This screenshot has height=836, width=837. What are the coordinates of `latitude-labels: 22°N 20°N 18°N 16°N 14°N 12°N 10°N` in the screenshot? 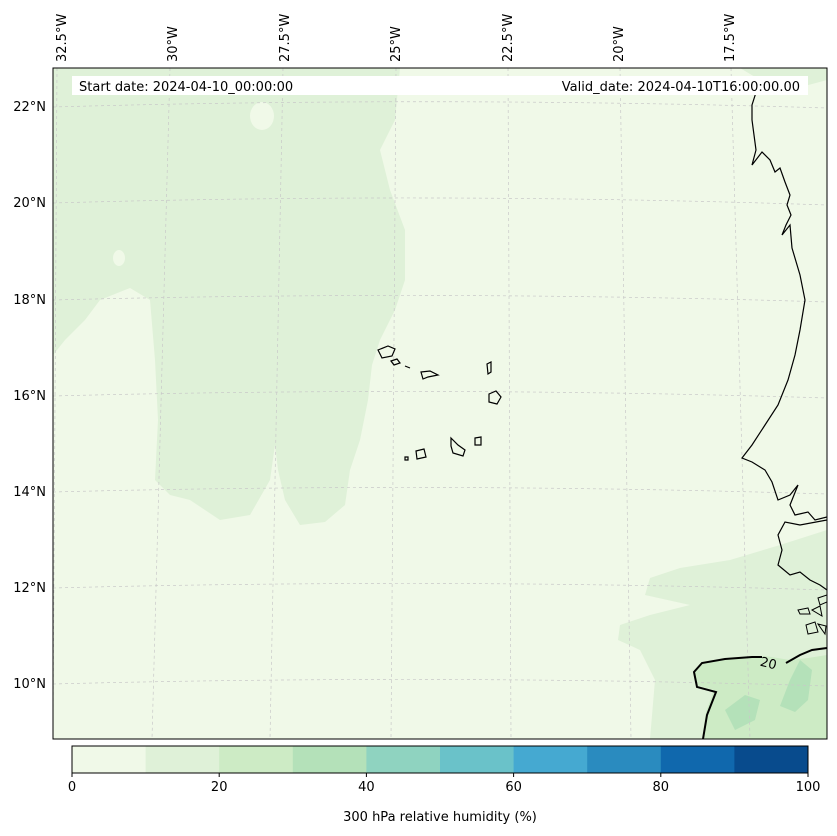 It's located at (29, 396).